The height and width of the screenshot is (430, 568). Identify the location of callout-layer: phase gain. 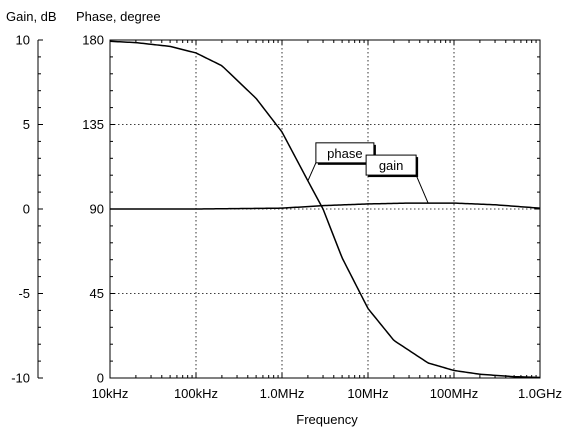
(368, 173).